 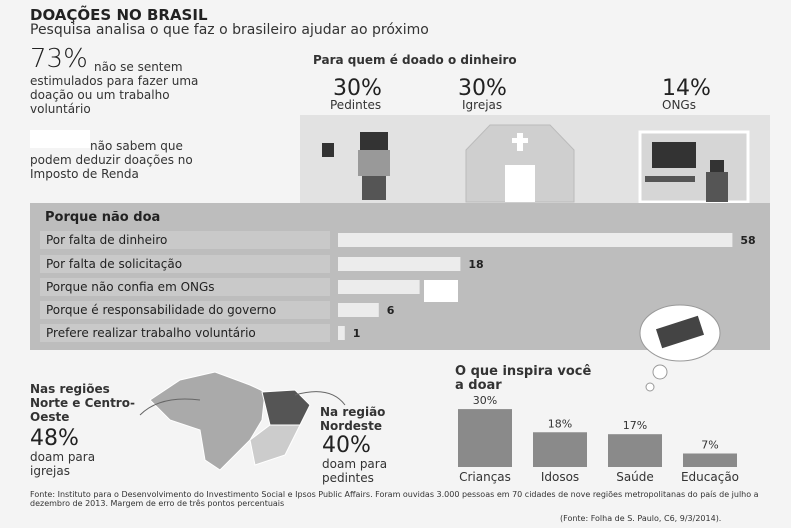 I want to click on person-legs, so click(x=374, y=188).